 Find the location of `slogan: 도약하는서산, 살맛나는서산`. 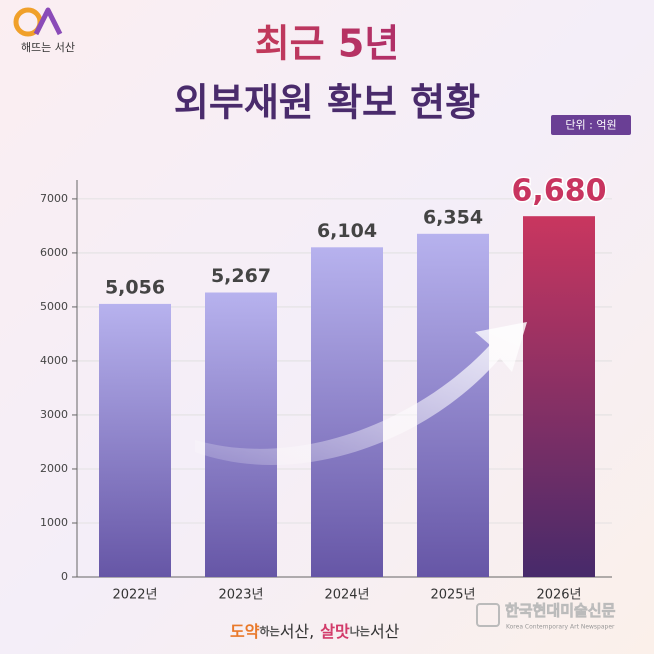

slogan: 도약하는서산, 살맛나는서산 is located at coordinates (315, 631).